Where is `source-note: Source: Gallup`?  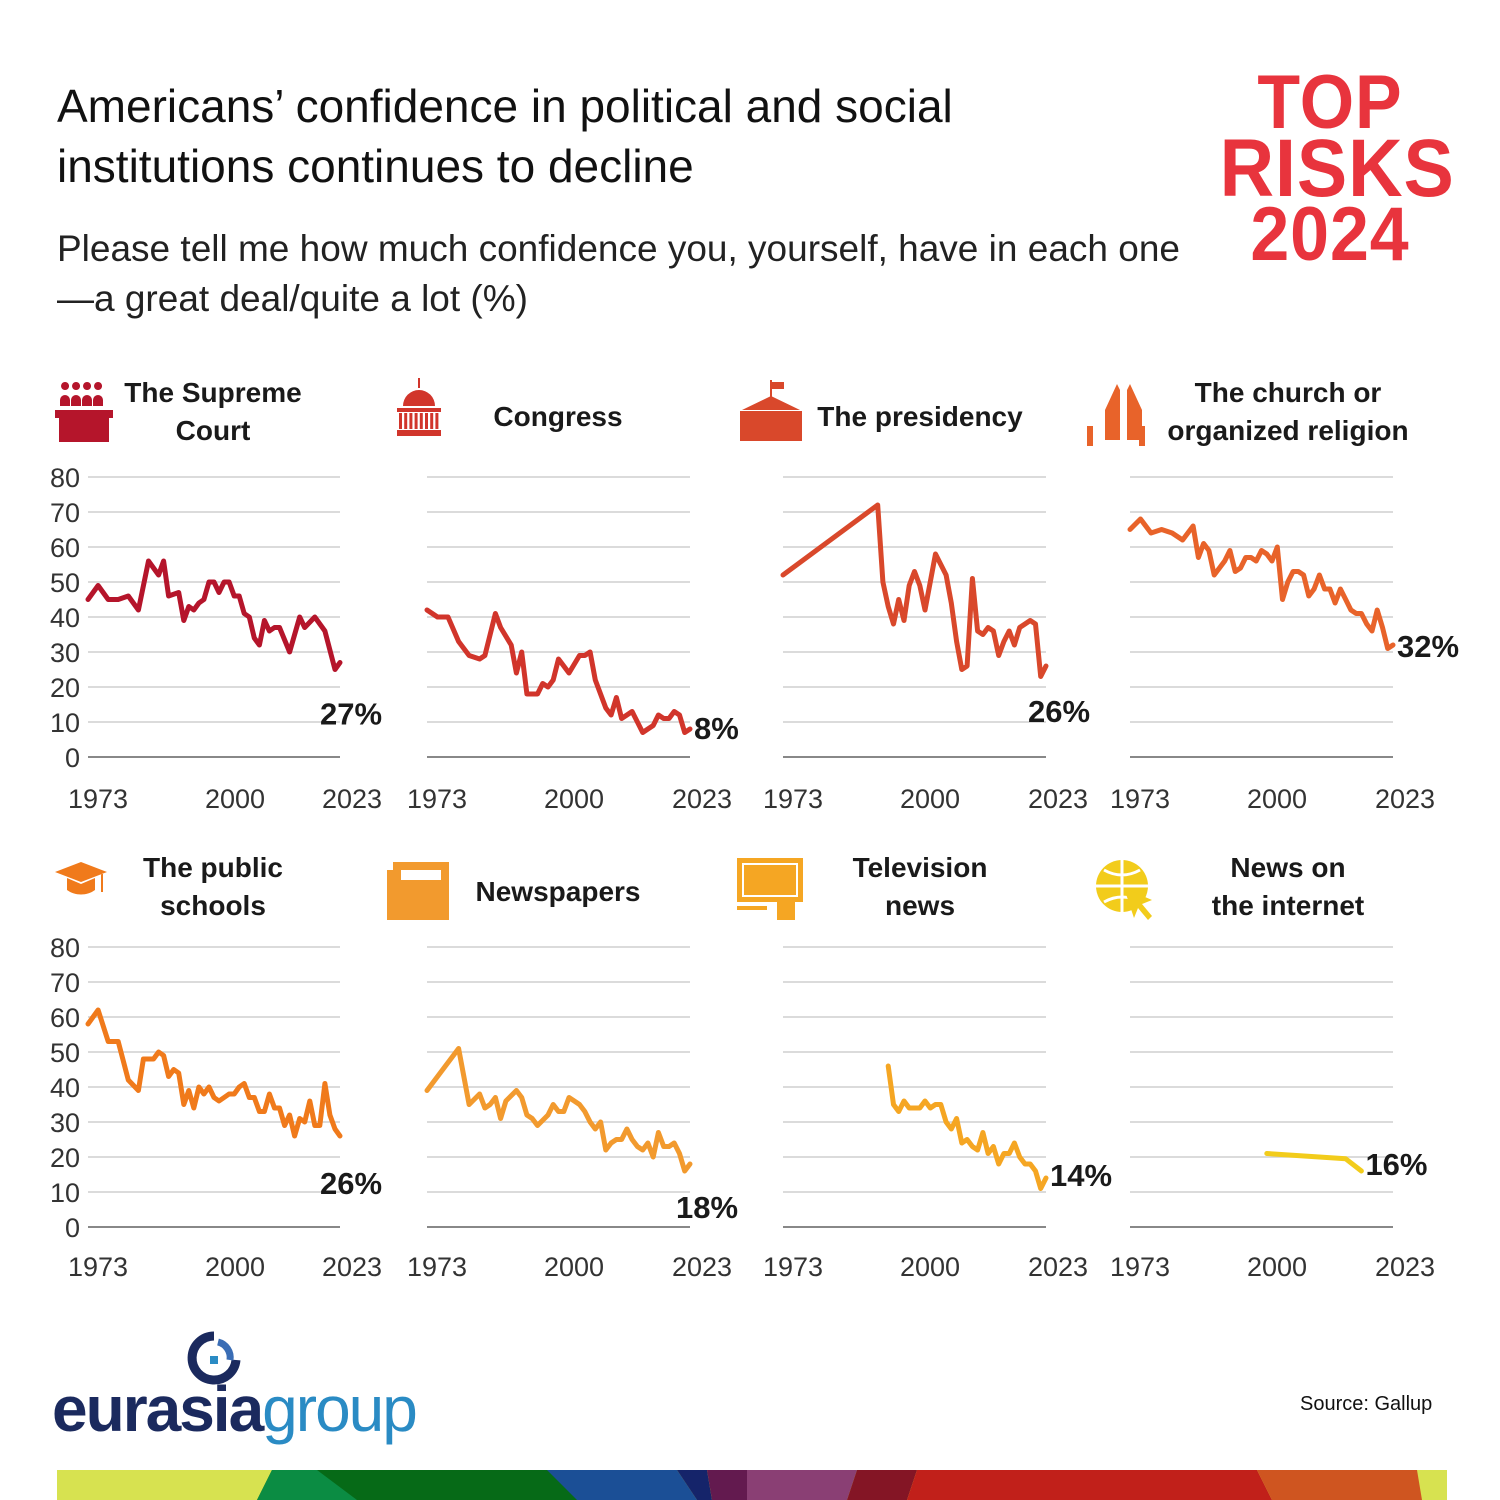
source-note: Source: Gallup is located at coordinates (1366, 1404).